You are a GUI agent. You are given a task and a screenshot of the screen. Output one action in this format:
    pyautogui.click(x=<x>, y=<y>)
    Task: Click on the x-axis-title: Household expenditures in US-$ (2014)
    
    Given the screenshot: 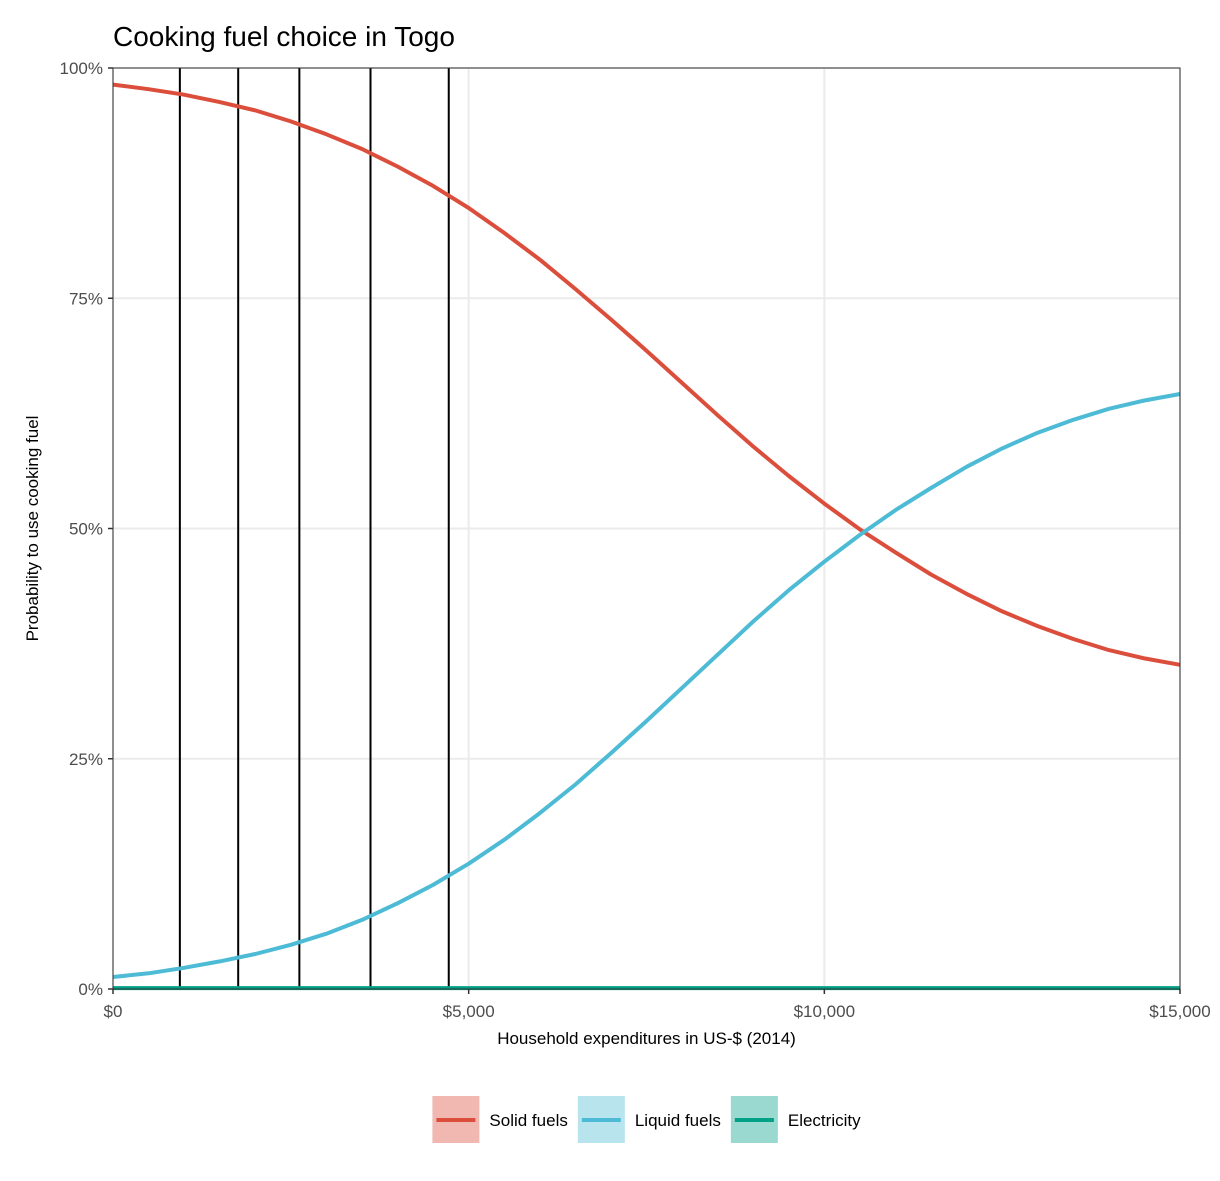 What is the action you would take?
    pyautogui.click(x=646, y=1038)
    